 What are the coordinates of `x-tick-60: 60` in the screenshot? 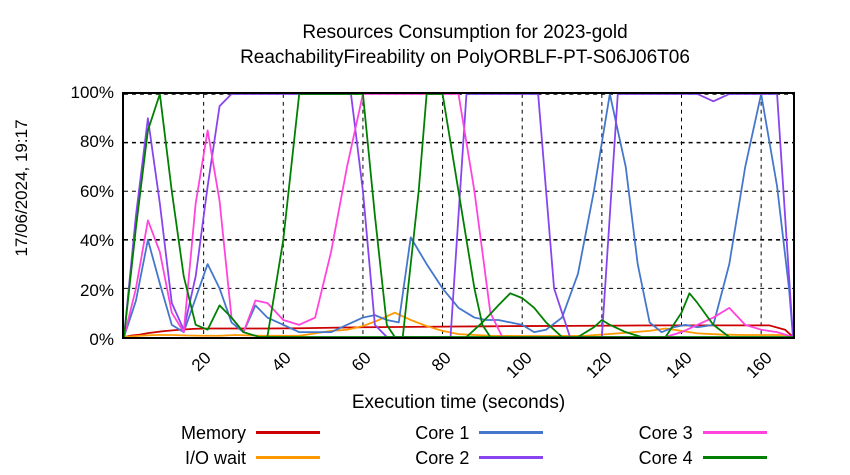 It's located at (362, 362).